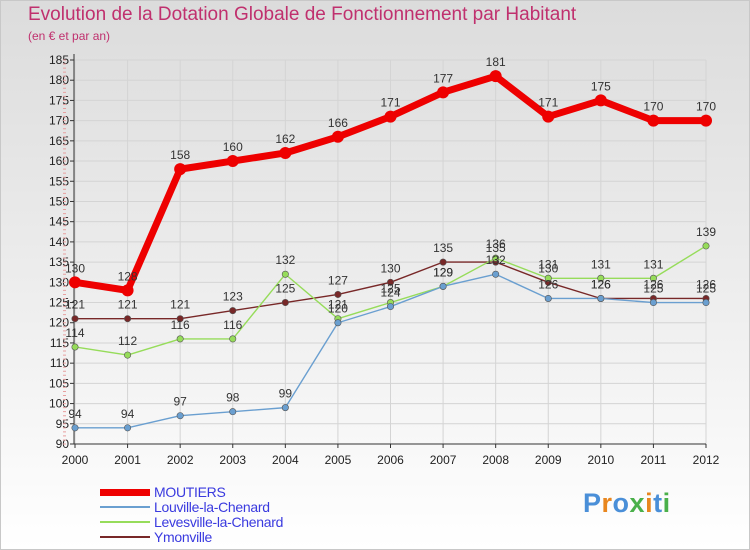 The height and width of the screenshot is (550, 750). What do you see at coordinates (128, 276) in the screenshot?
I see `data-label-moutiers: 128` at bounding box center [128, 276].